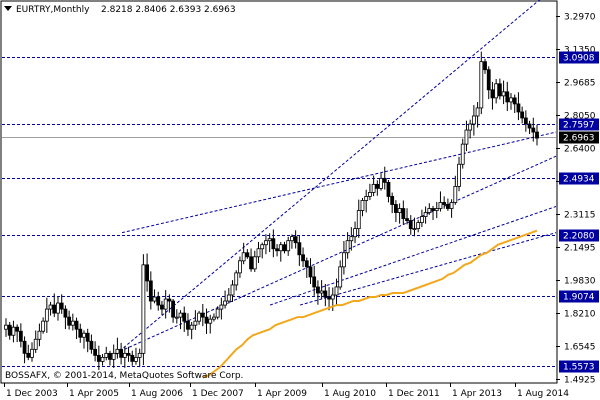 The width and height of the screenshot is (600, 400). What do you see at coordinates (218, 394) in the screenshot?
I see `x-tick-label: 1 Dec 2007` at bounding box center [218, 394].